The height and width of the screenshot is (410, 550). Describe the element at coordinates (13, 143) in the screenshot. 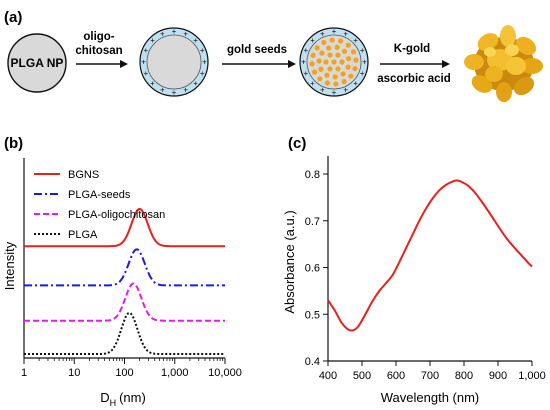

I see `panel-b-label: (b)` at that location.